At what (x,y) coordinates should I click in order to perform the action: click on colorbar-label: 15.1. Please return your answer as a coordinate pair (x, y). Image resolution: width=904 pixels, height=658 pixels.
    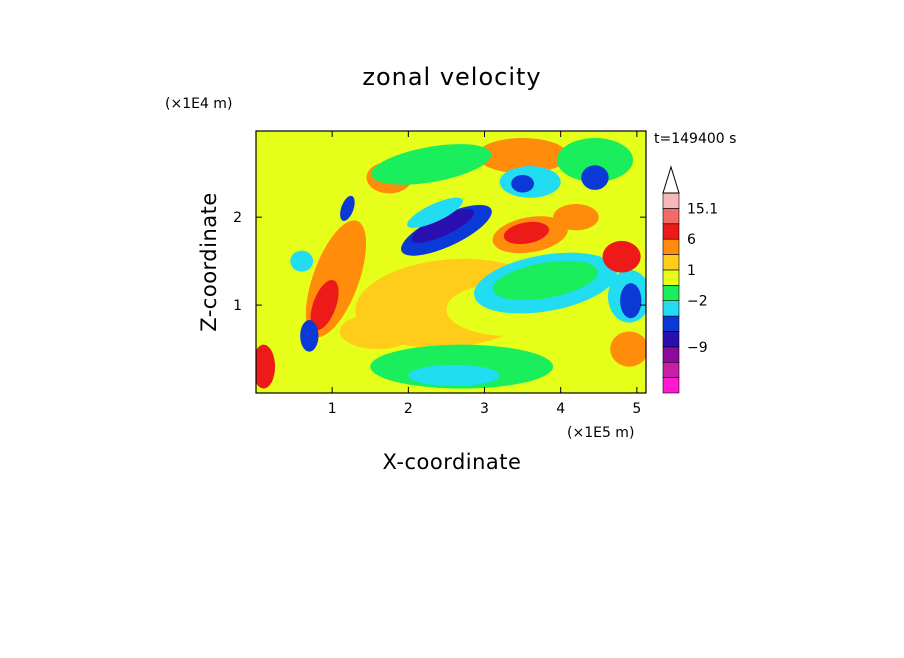
    Looking at the image, I should click on (702, 209).